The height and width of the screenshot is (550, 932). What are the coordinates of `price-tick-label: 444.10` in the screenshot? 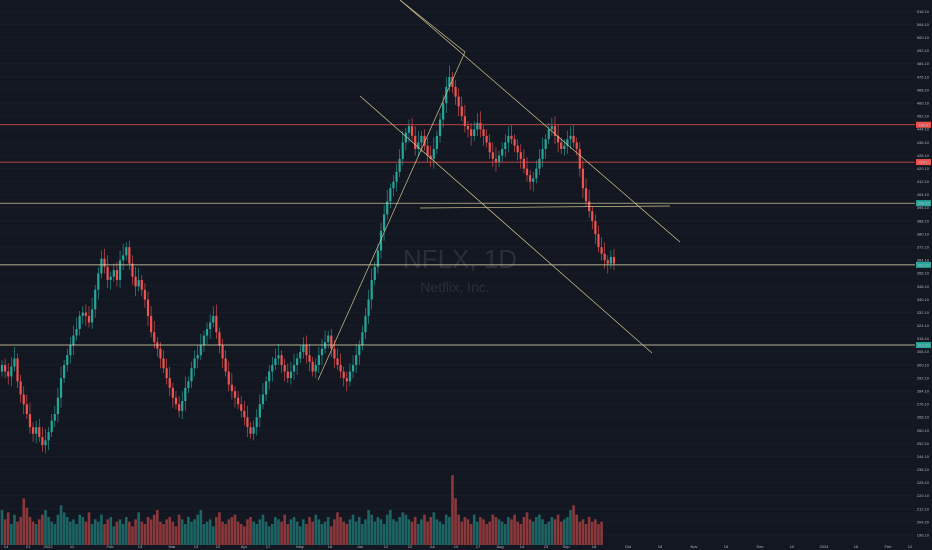 It's located at (923, 129).